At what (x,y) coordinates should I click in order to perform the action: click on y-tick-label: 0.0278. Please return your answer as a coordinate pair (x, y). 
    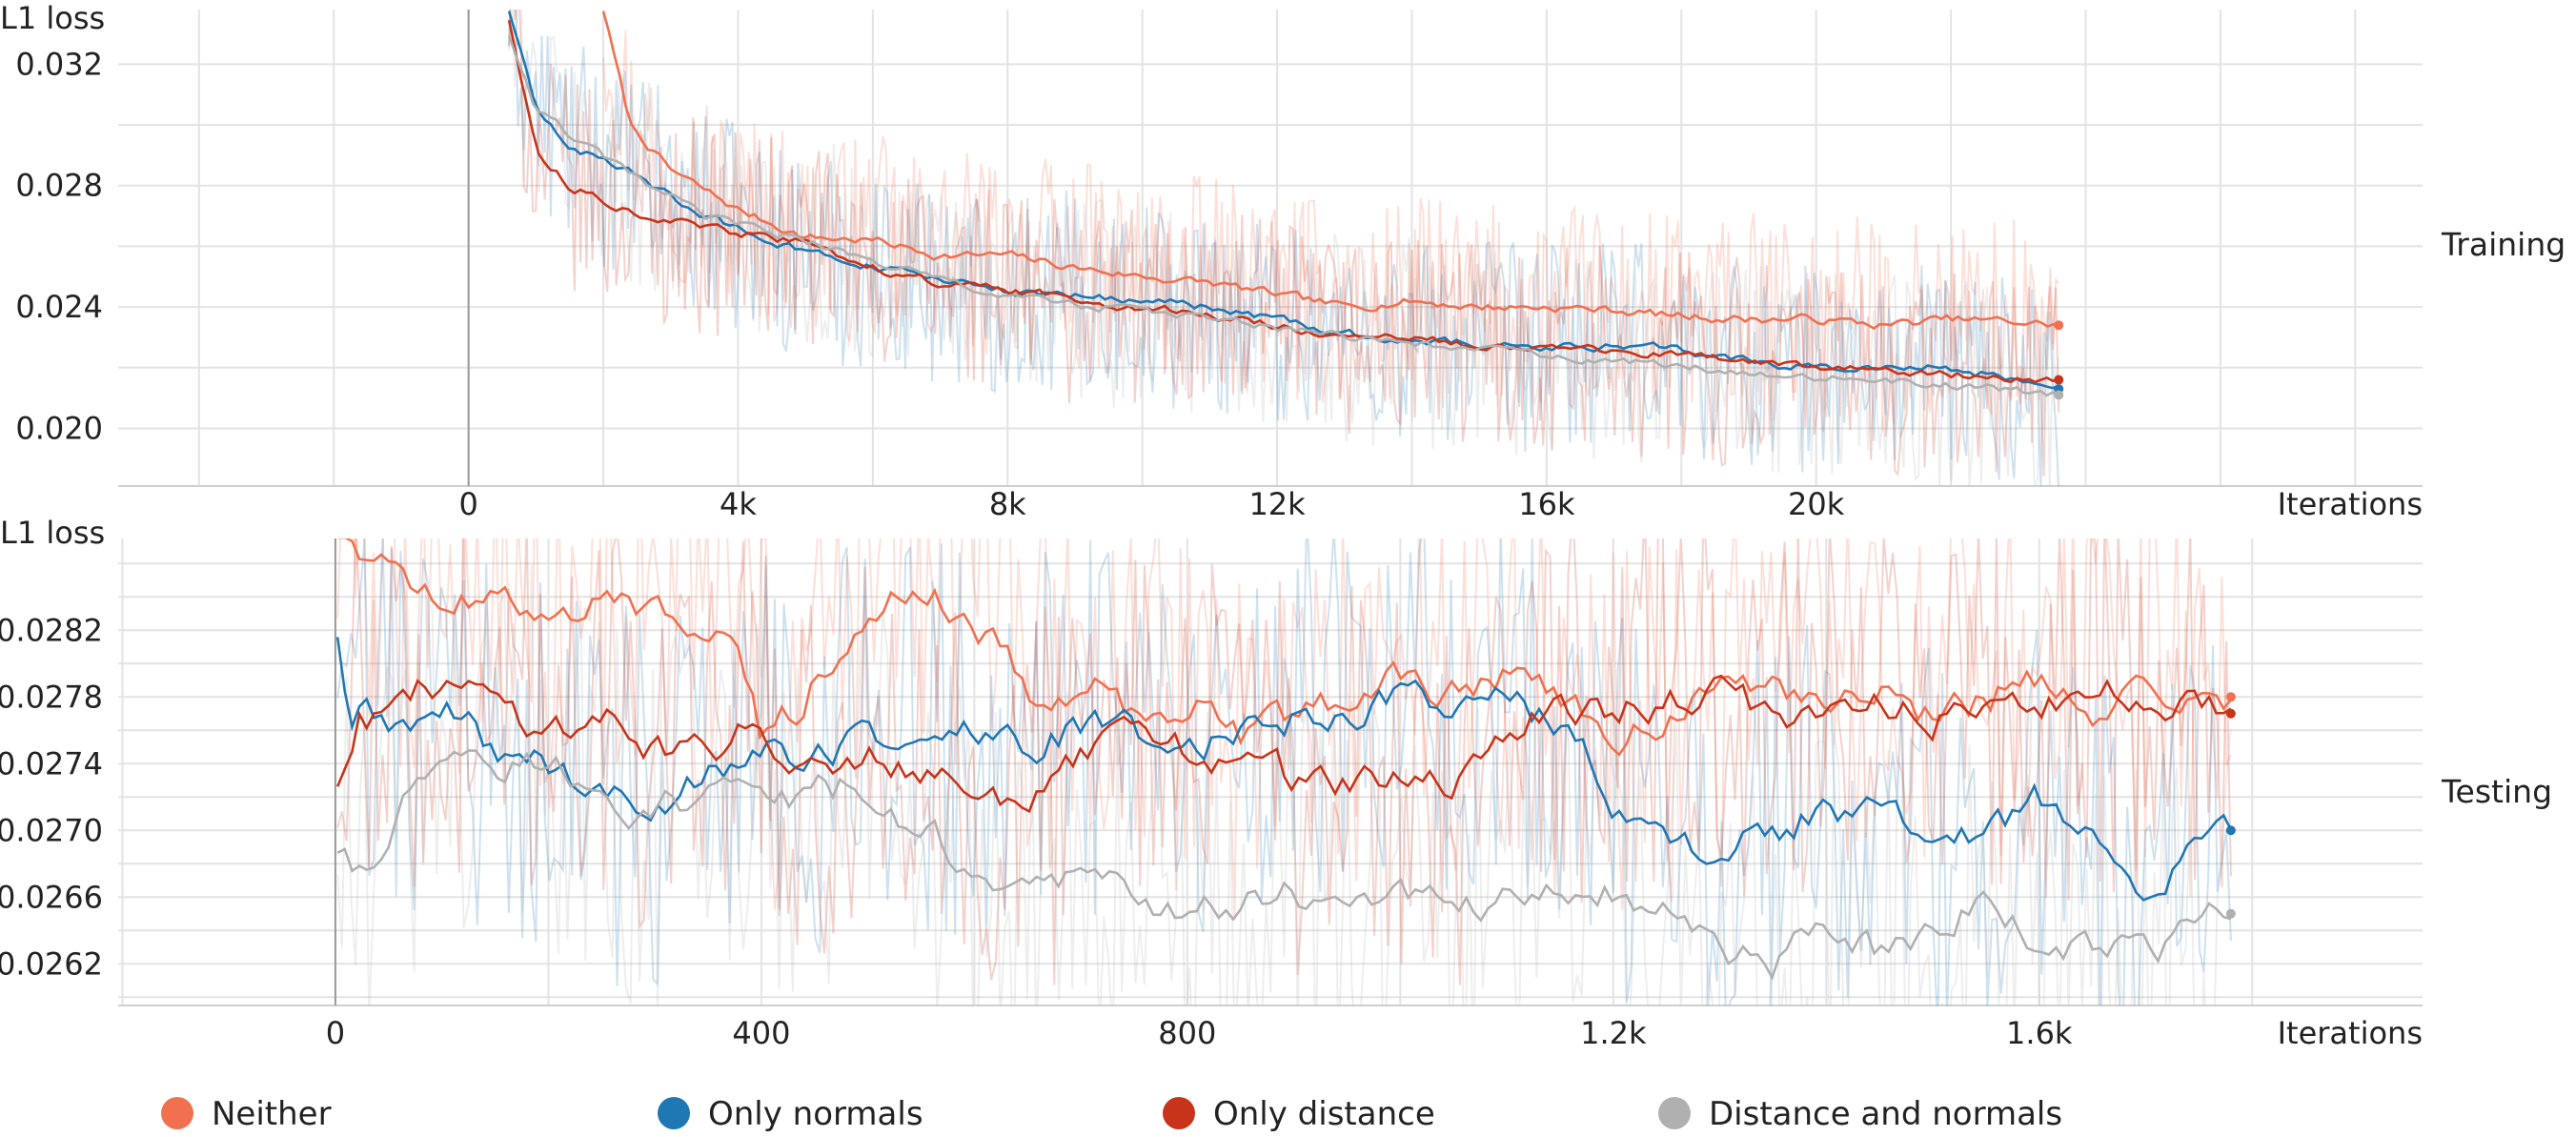
    Looking at the image, I should click on (51, 697).